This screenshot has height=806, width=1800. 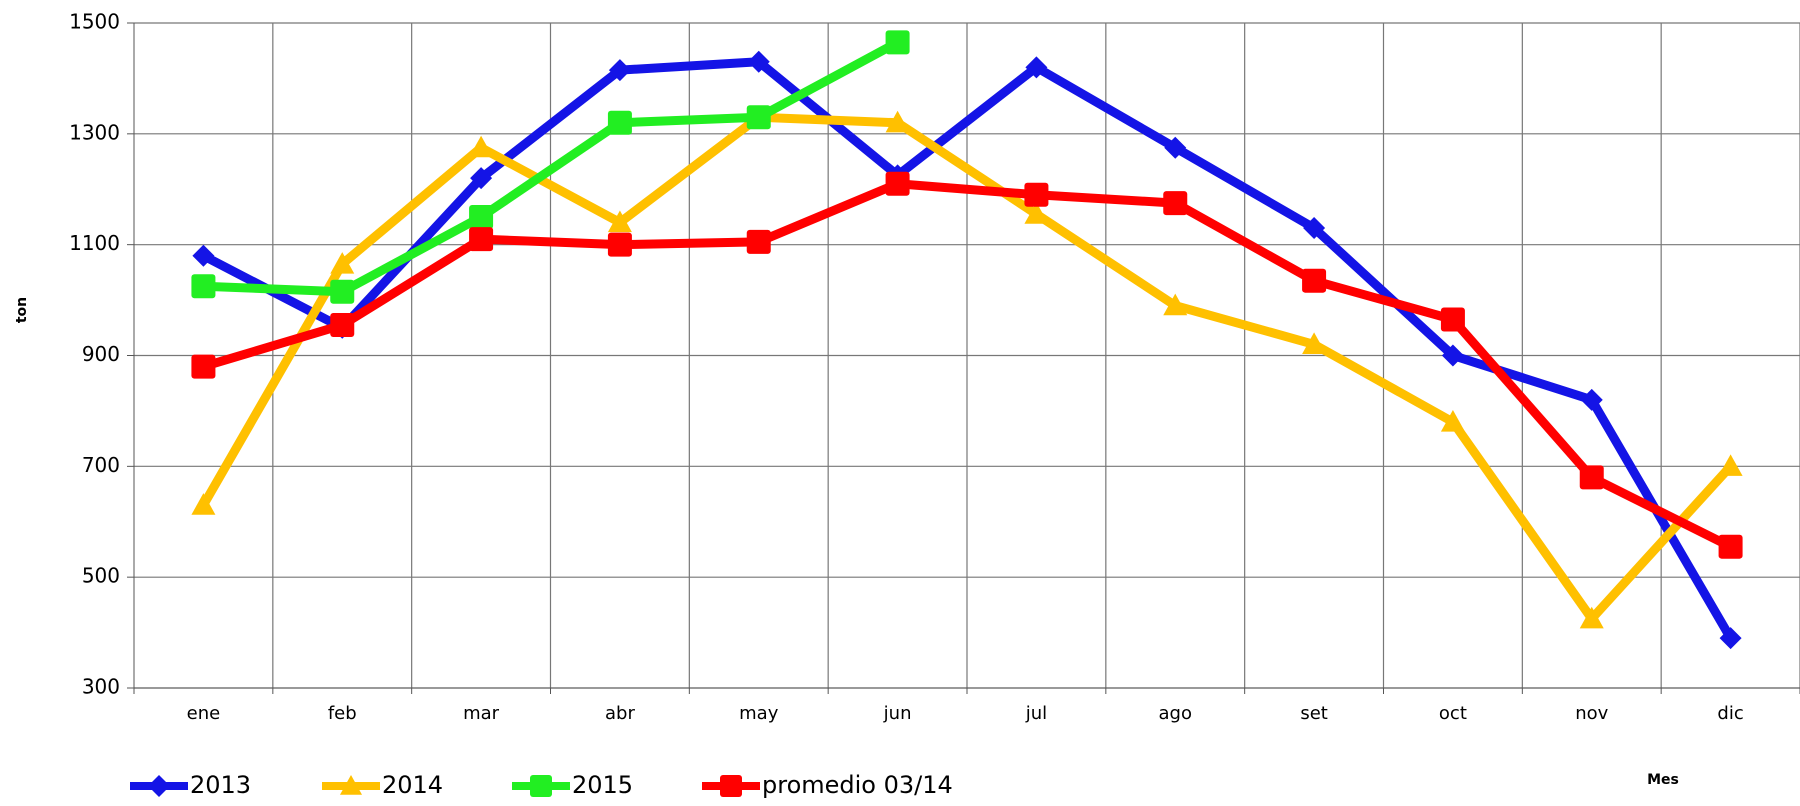 What do you see at coordinates (1591, 713) in the screenshot?
I see `x-tick-label: nov` at bounding box center [1591, 713].